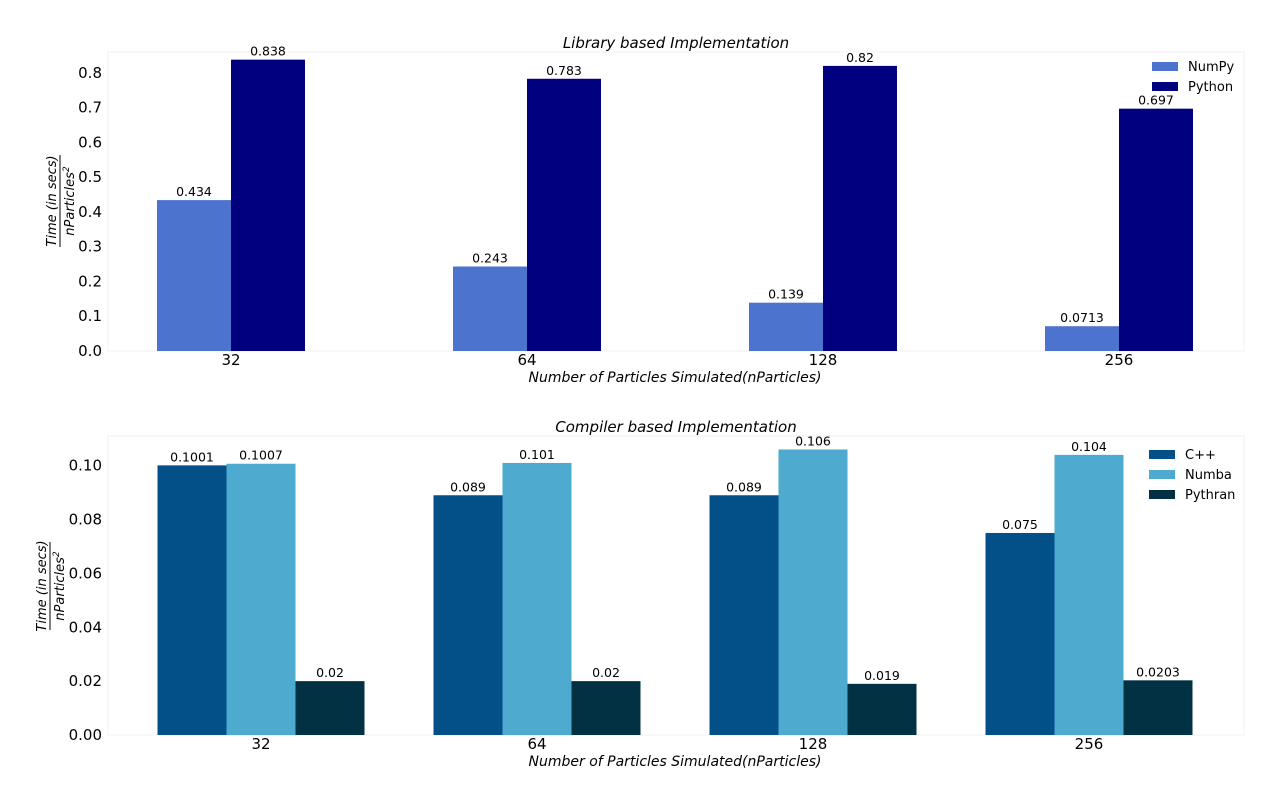  I want to click on y-tick-label: 0.4, so click(90, 212).